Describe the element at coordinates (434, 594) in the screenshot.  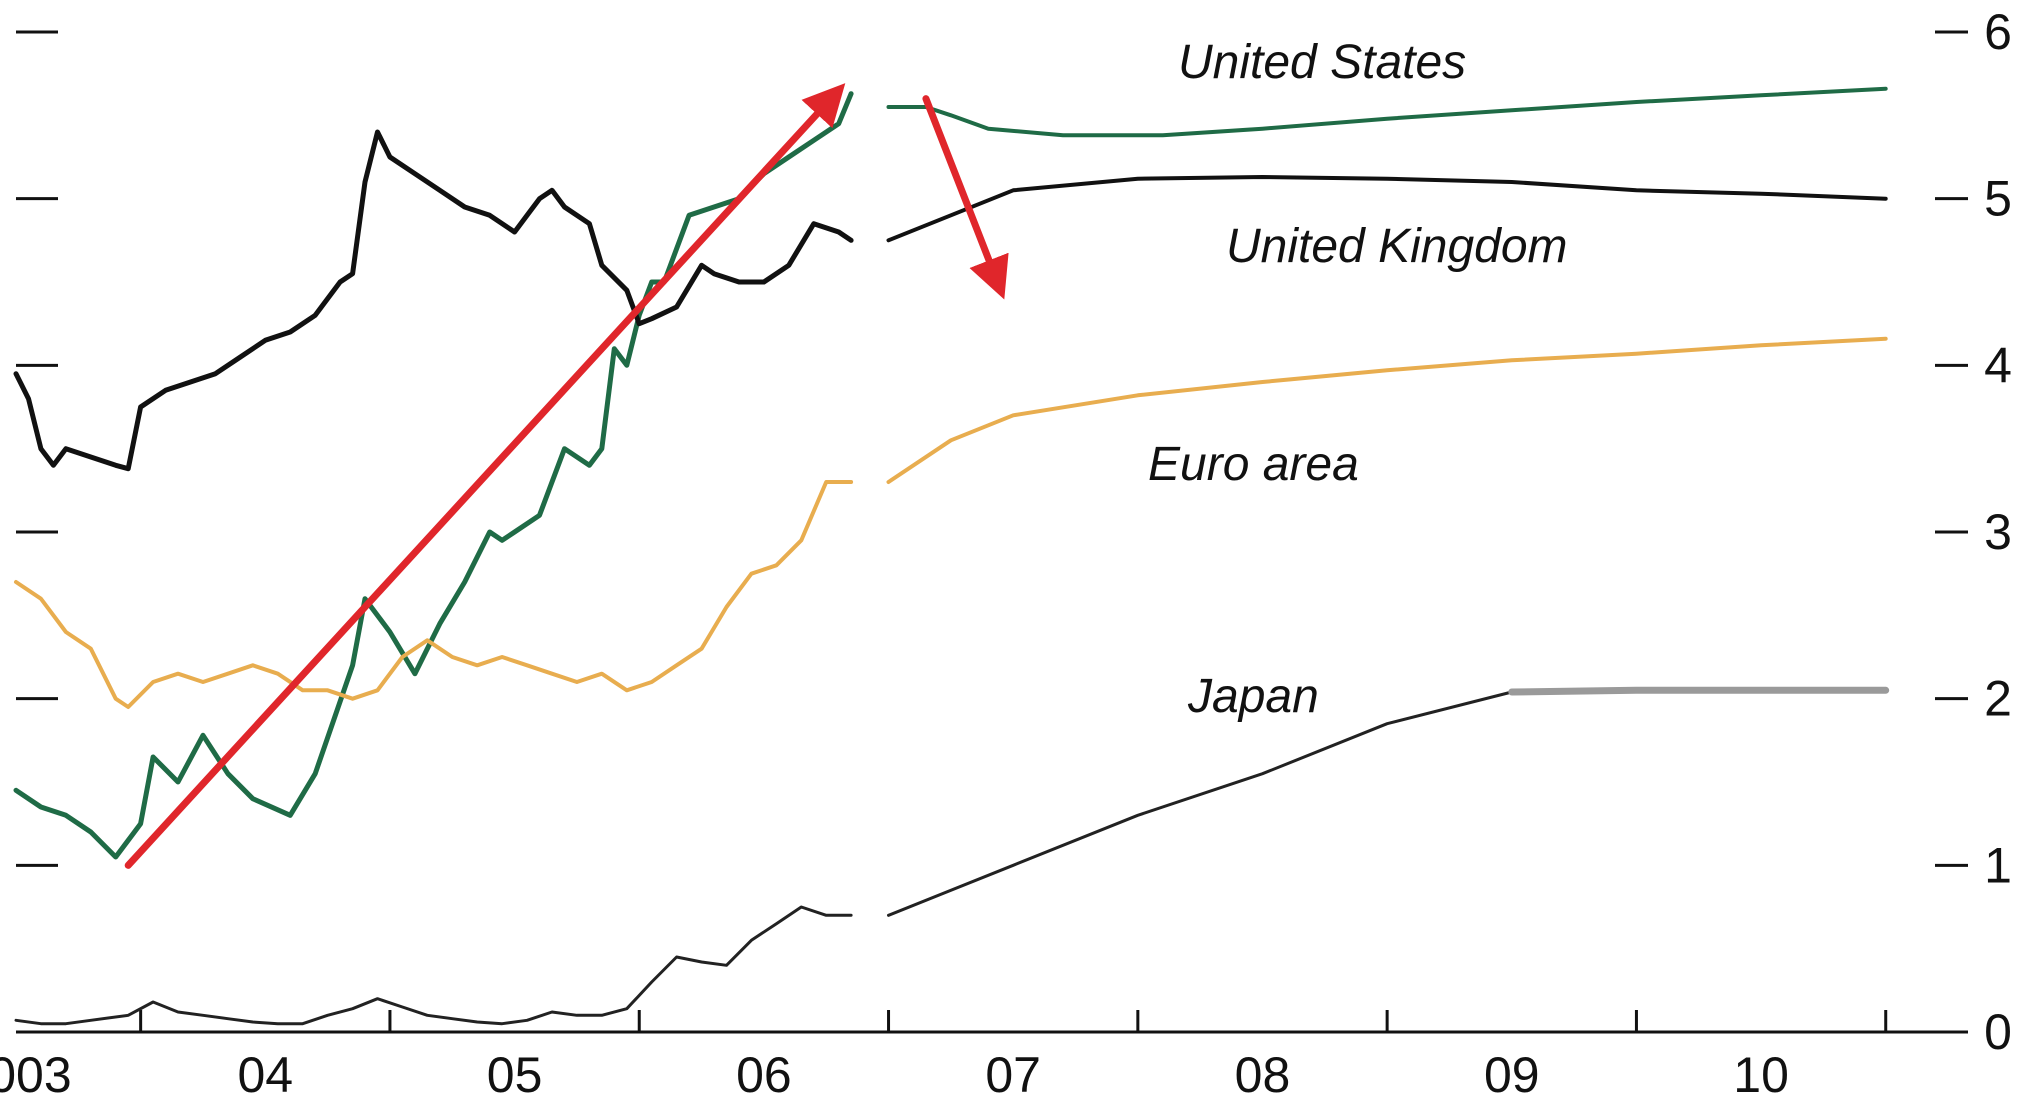
I see `series-line-euro-area-history` at that location.